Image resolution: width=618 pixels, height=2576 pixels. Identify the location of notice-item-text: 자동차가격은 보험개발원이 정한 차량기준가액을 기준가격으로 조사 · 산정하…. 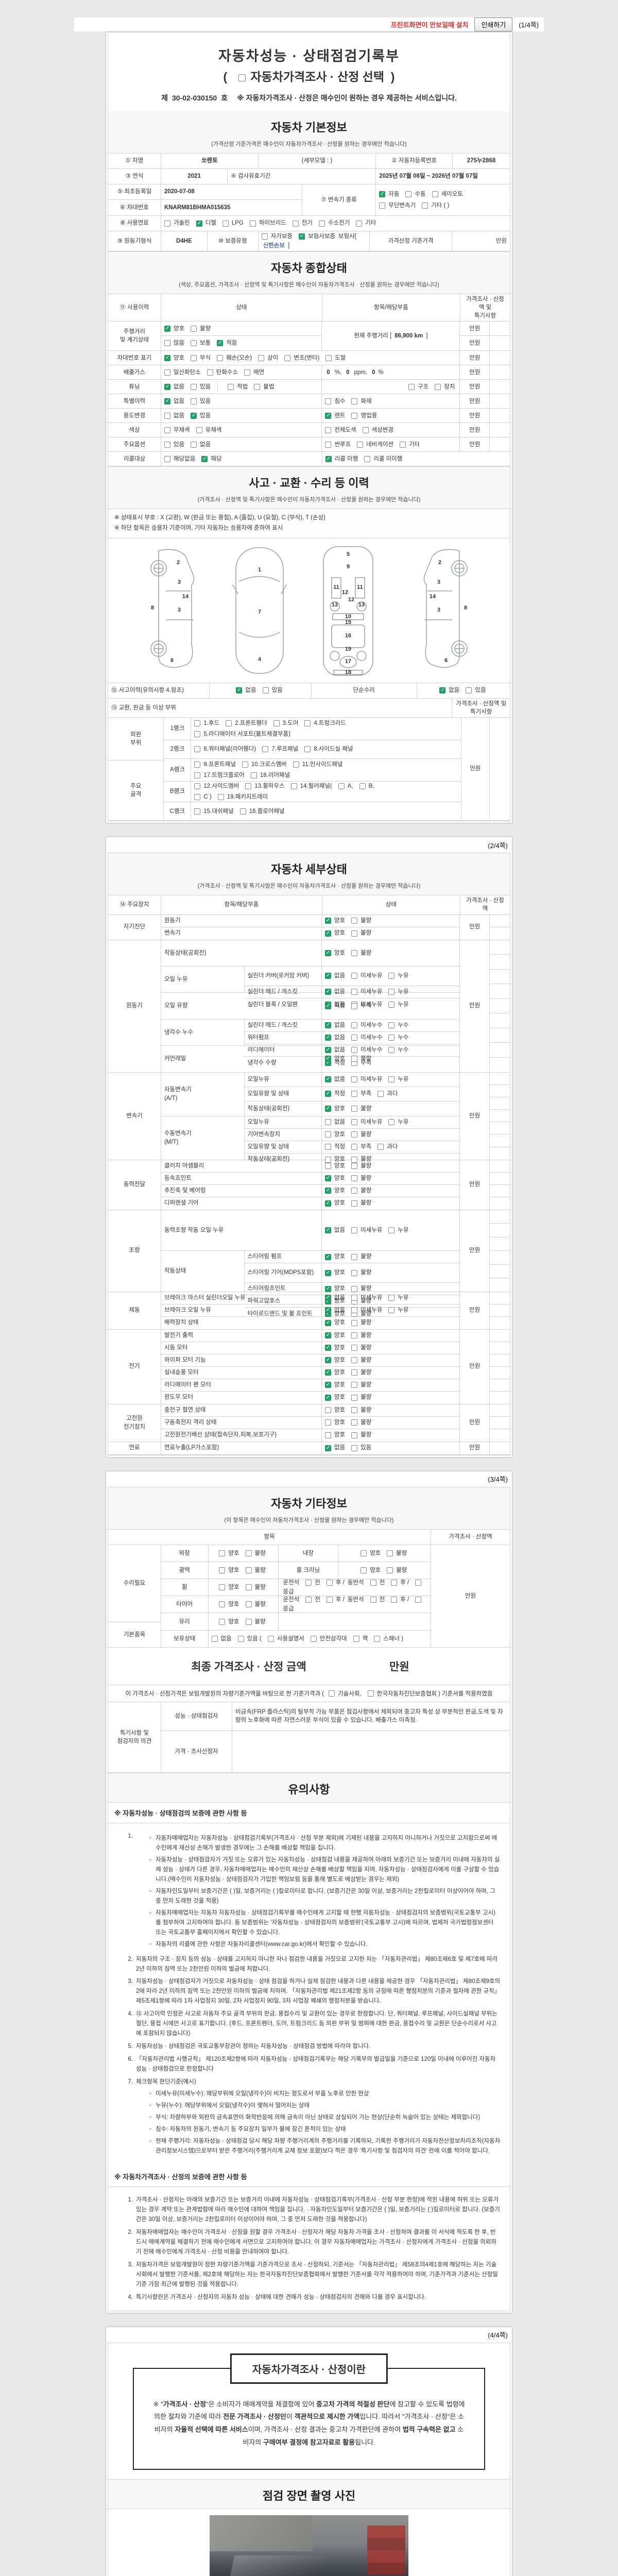
(317, 2274).